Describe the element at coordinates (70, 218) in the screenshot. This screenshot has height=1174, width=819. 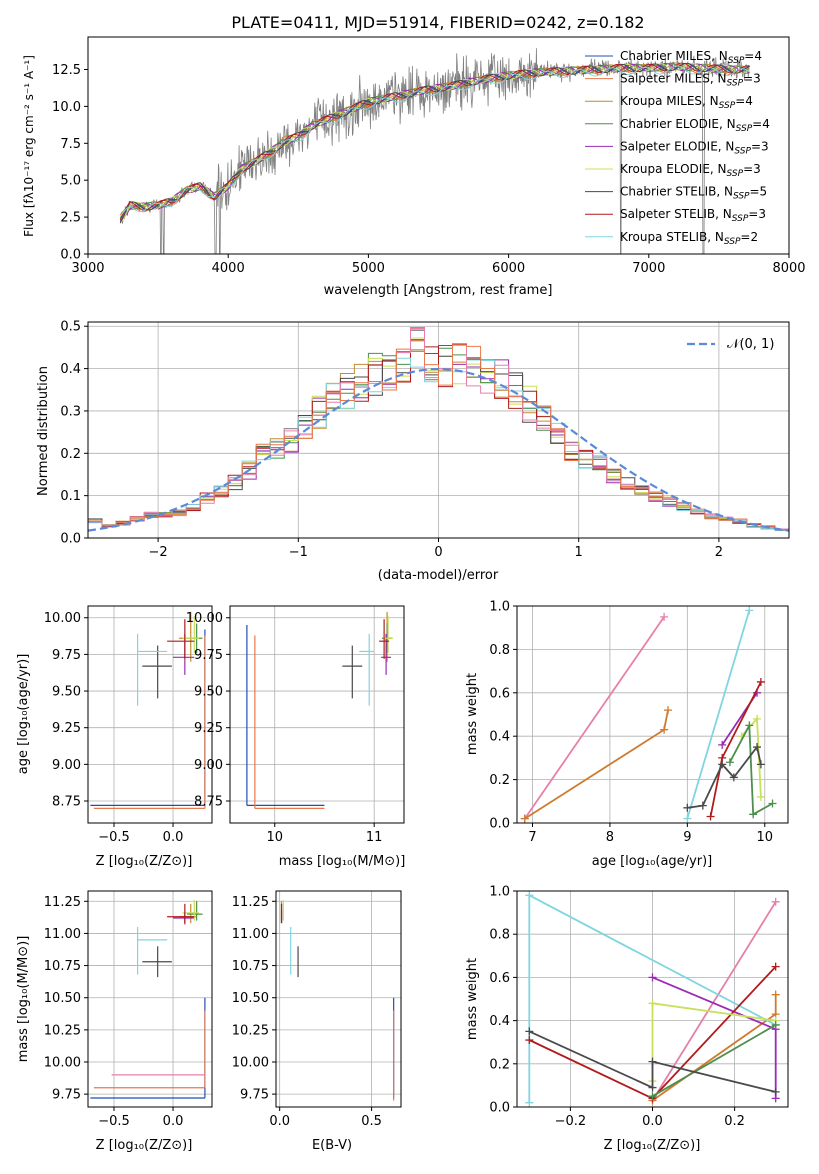
I see `y-tick-label: 2.5` at that location.